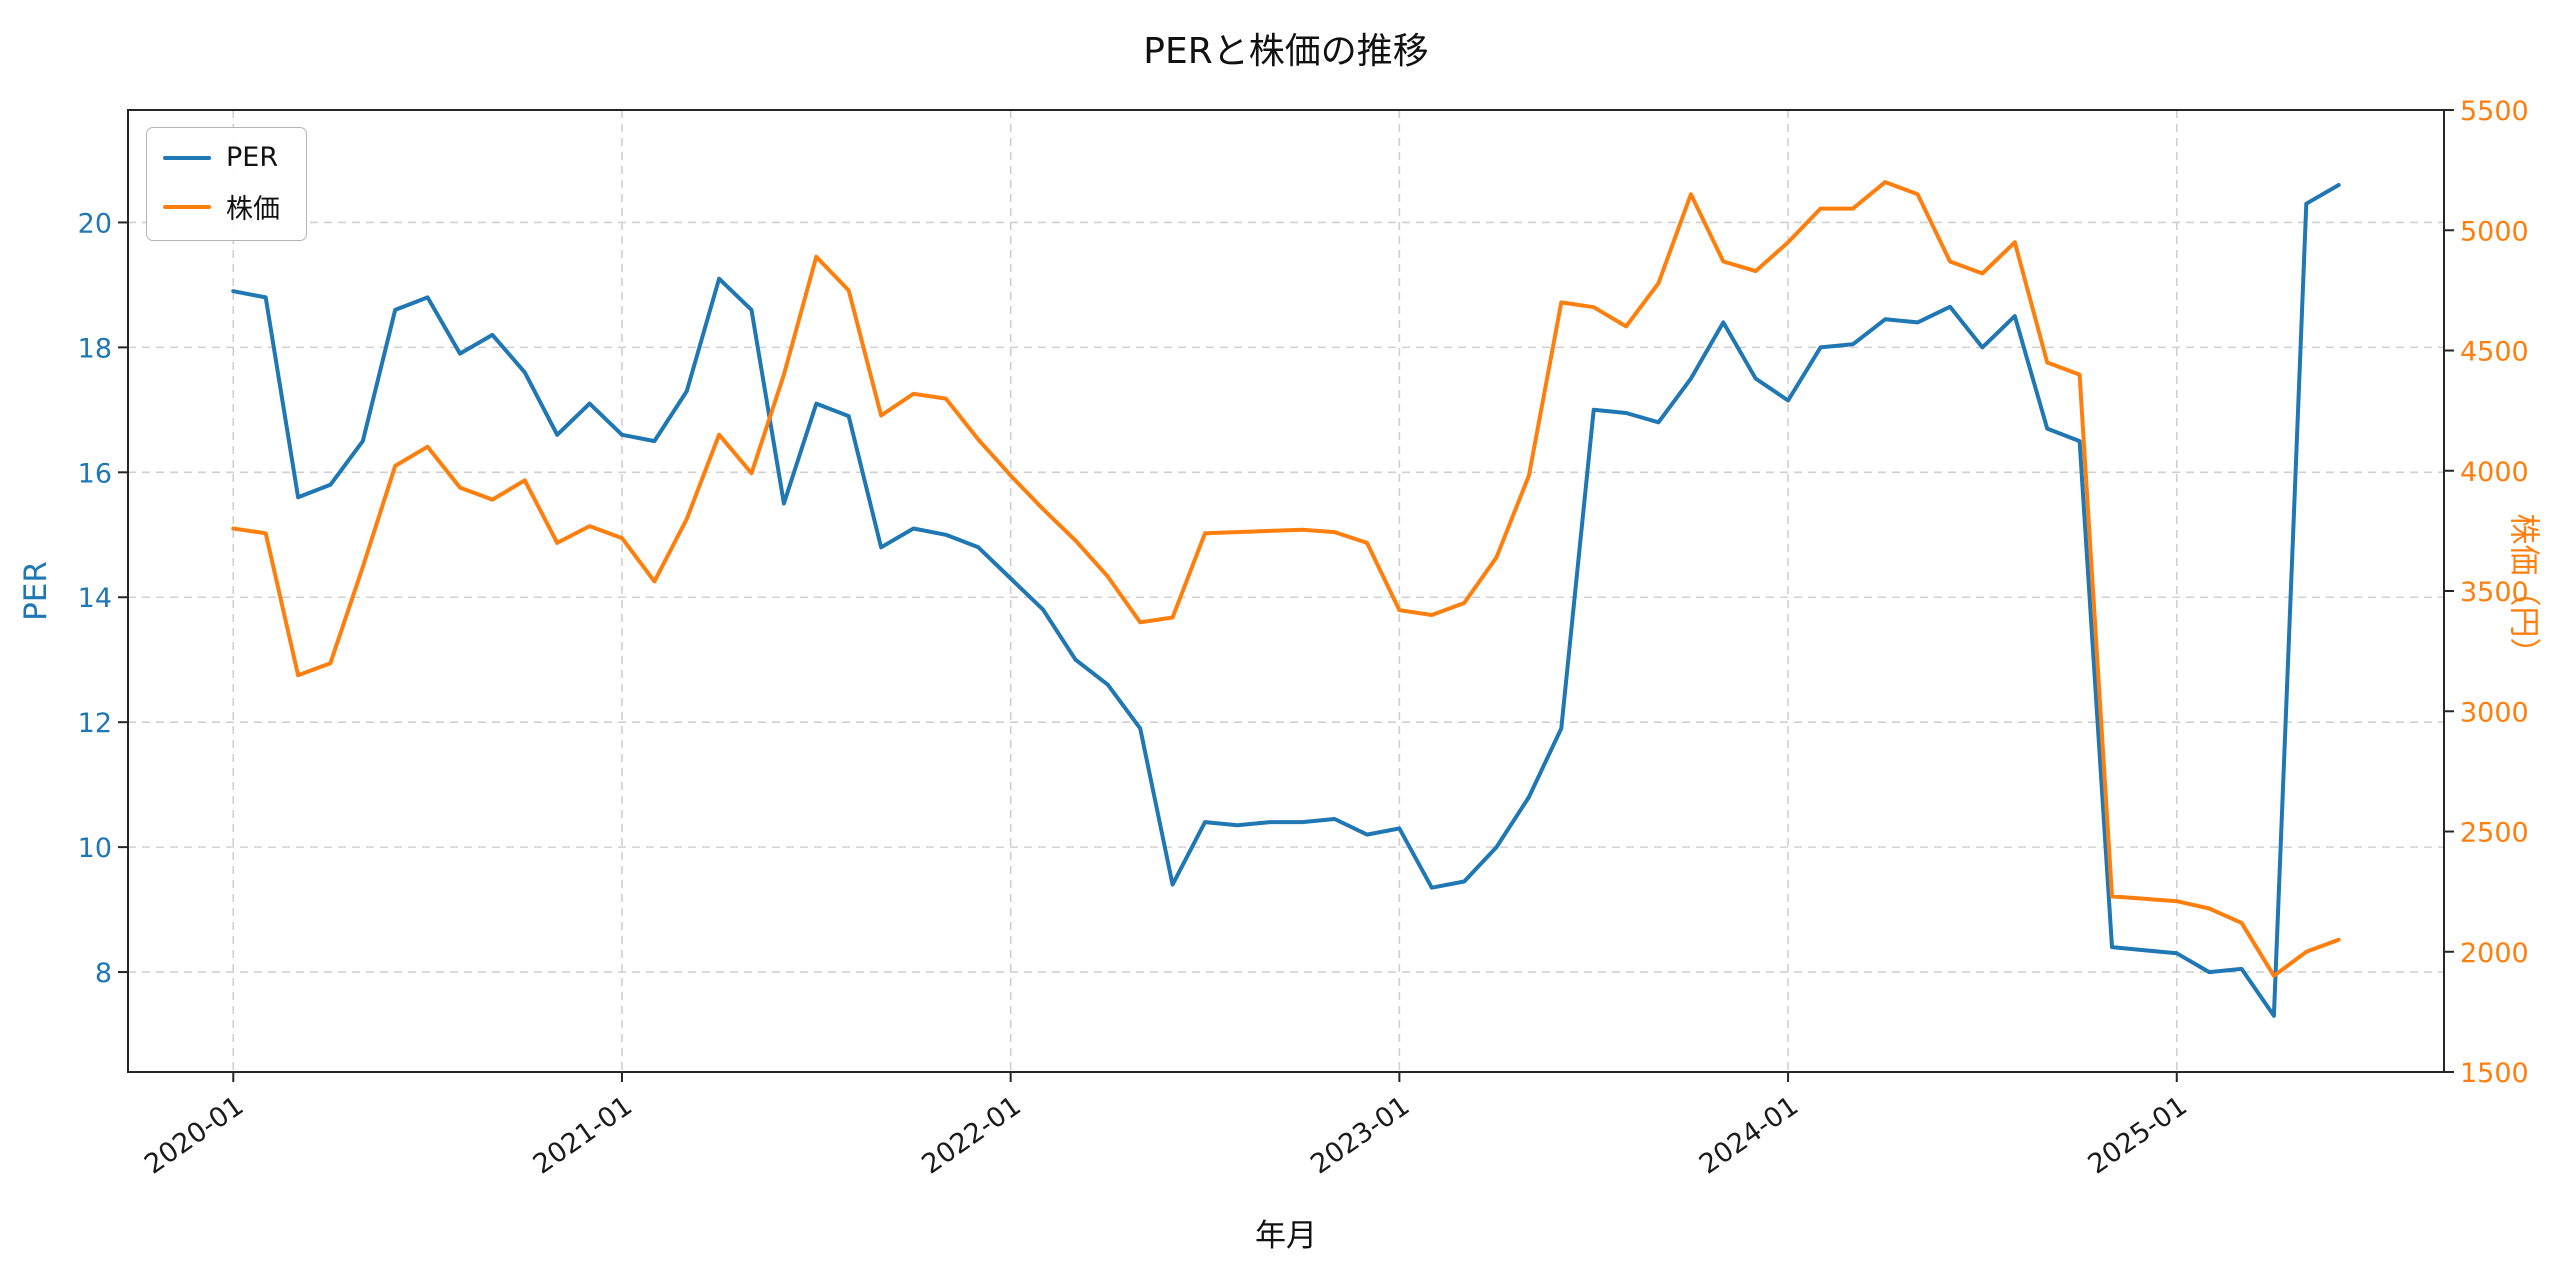 This screenshot has height=1269, width=2560. What do you see at coordinates (253, 209) in the screenshot?
I see `legend-label-price: 株価` at bounding box center [253, 209].